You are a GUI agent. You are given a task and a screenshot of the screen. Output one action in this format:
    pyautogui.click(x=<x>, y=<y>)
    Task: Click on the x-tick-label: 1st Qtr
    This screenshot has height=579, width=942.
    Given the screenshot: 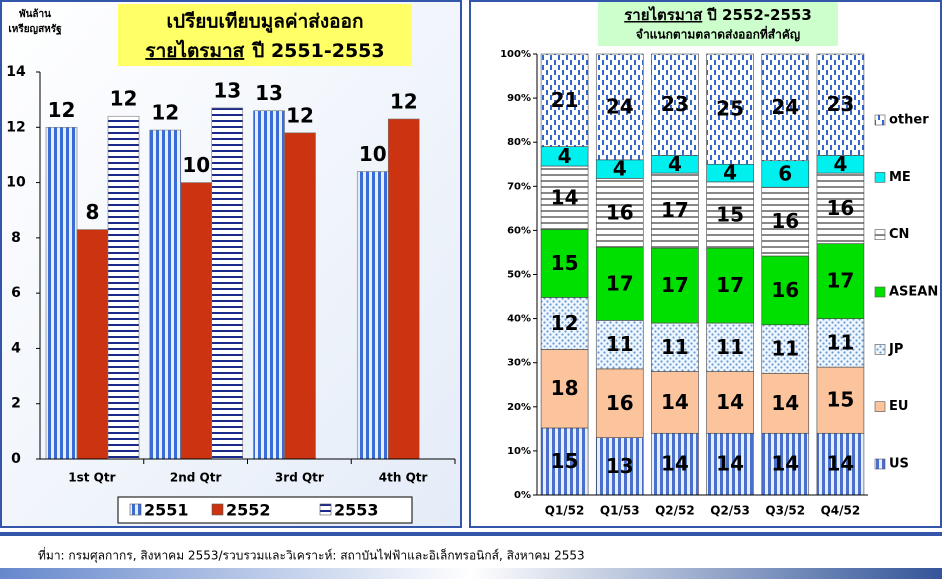 What is the action you would take?
    pyautogui.click(x=91, y=478)
    